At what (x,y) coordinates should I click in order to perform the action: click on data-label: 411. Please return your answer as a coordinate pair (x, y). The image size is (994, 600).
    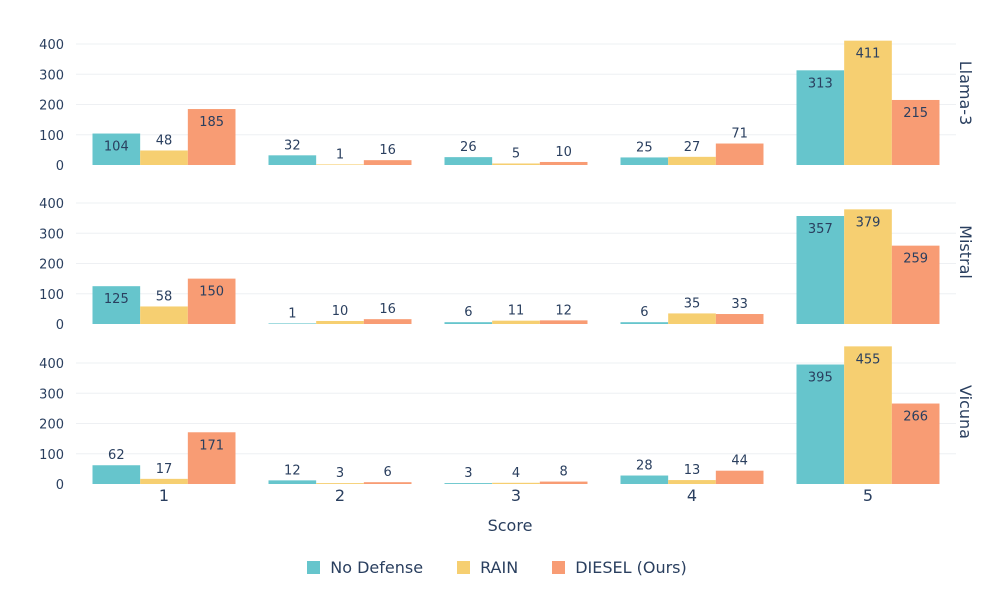
    Looking at the image, I should click on (868, 54).